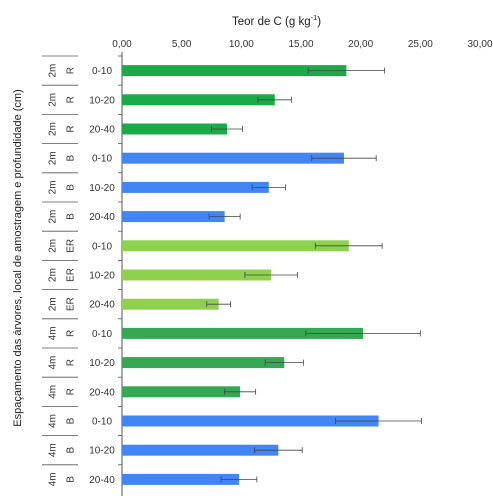  What do you see at coordinates (271, 21) in the screenshot?
I see `chart-title-text: Teor de C (g kg` at bounding box center [271, 21].